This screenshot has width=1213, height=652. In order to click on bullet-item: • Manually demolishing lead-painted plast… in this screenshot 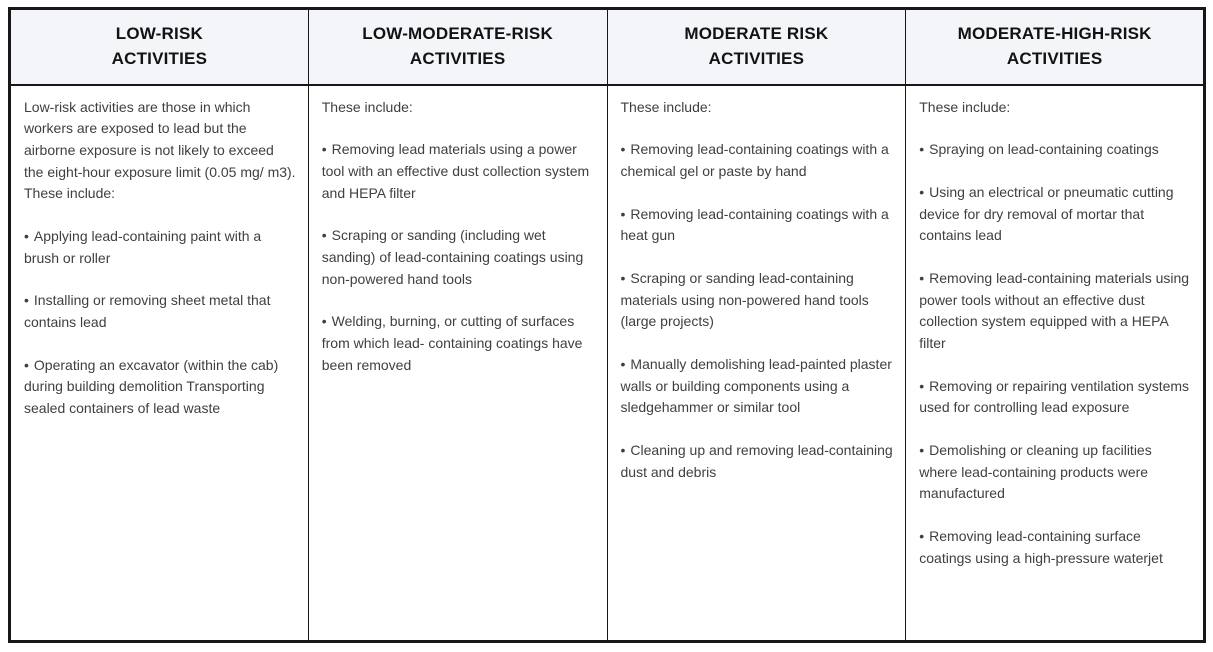, I will do `click(757, 386)`.